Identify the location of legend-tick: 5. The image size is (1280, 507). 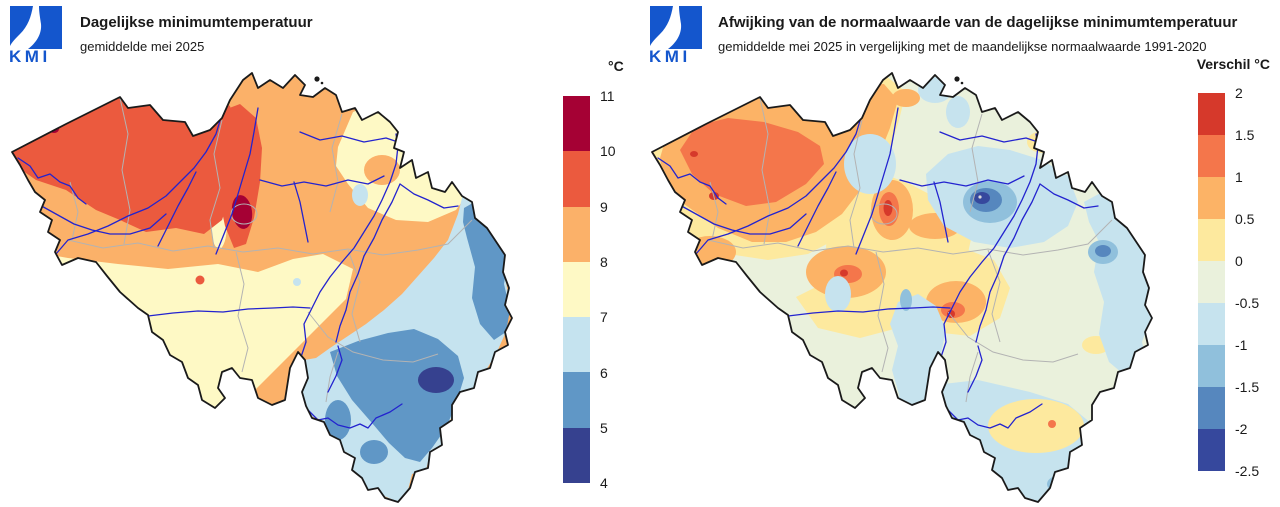
(604, 427).